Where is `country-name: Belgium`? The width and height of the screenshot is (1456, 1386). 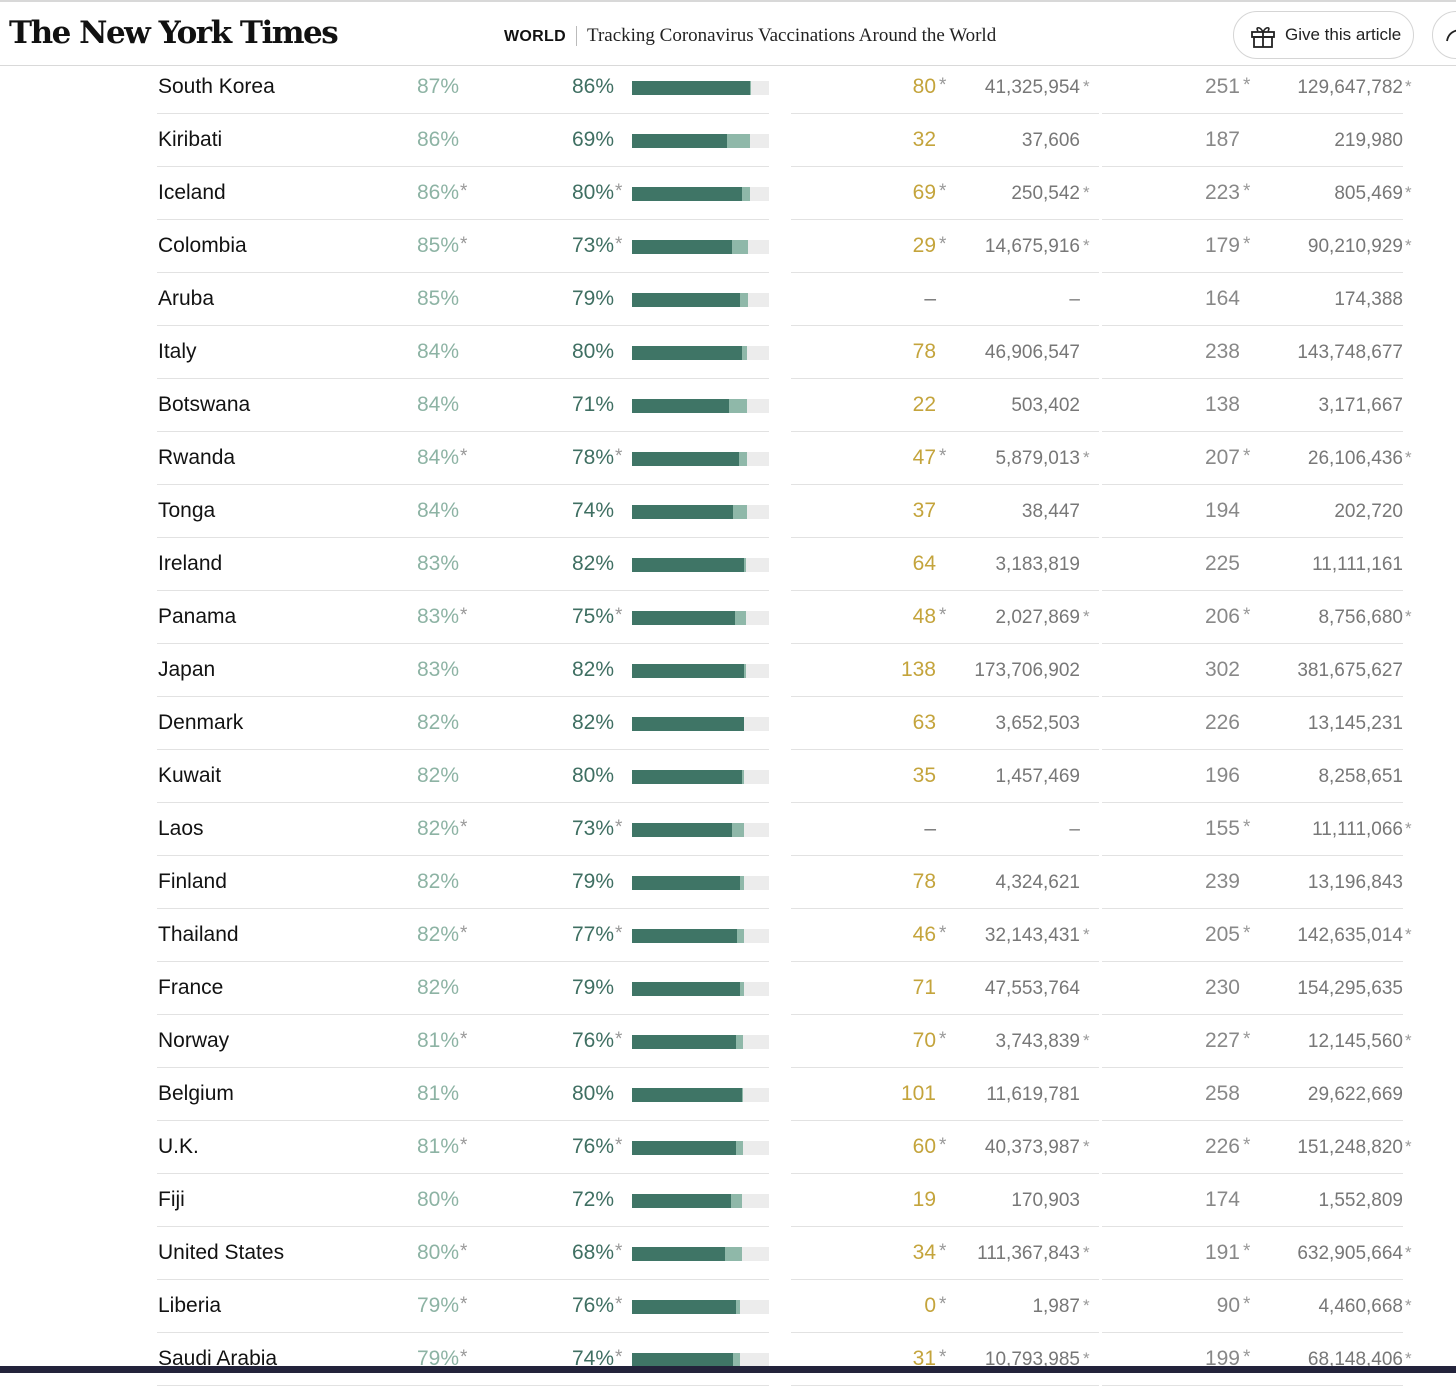 country-name: Belgium is located at coordinates (196, 1093).